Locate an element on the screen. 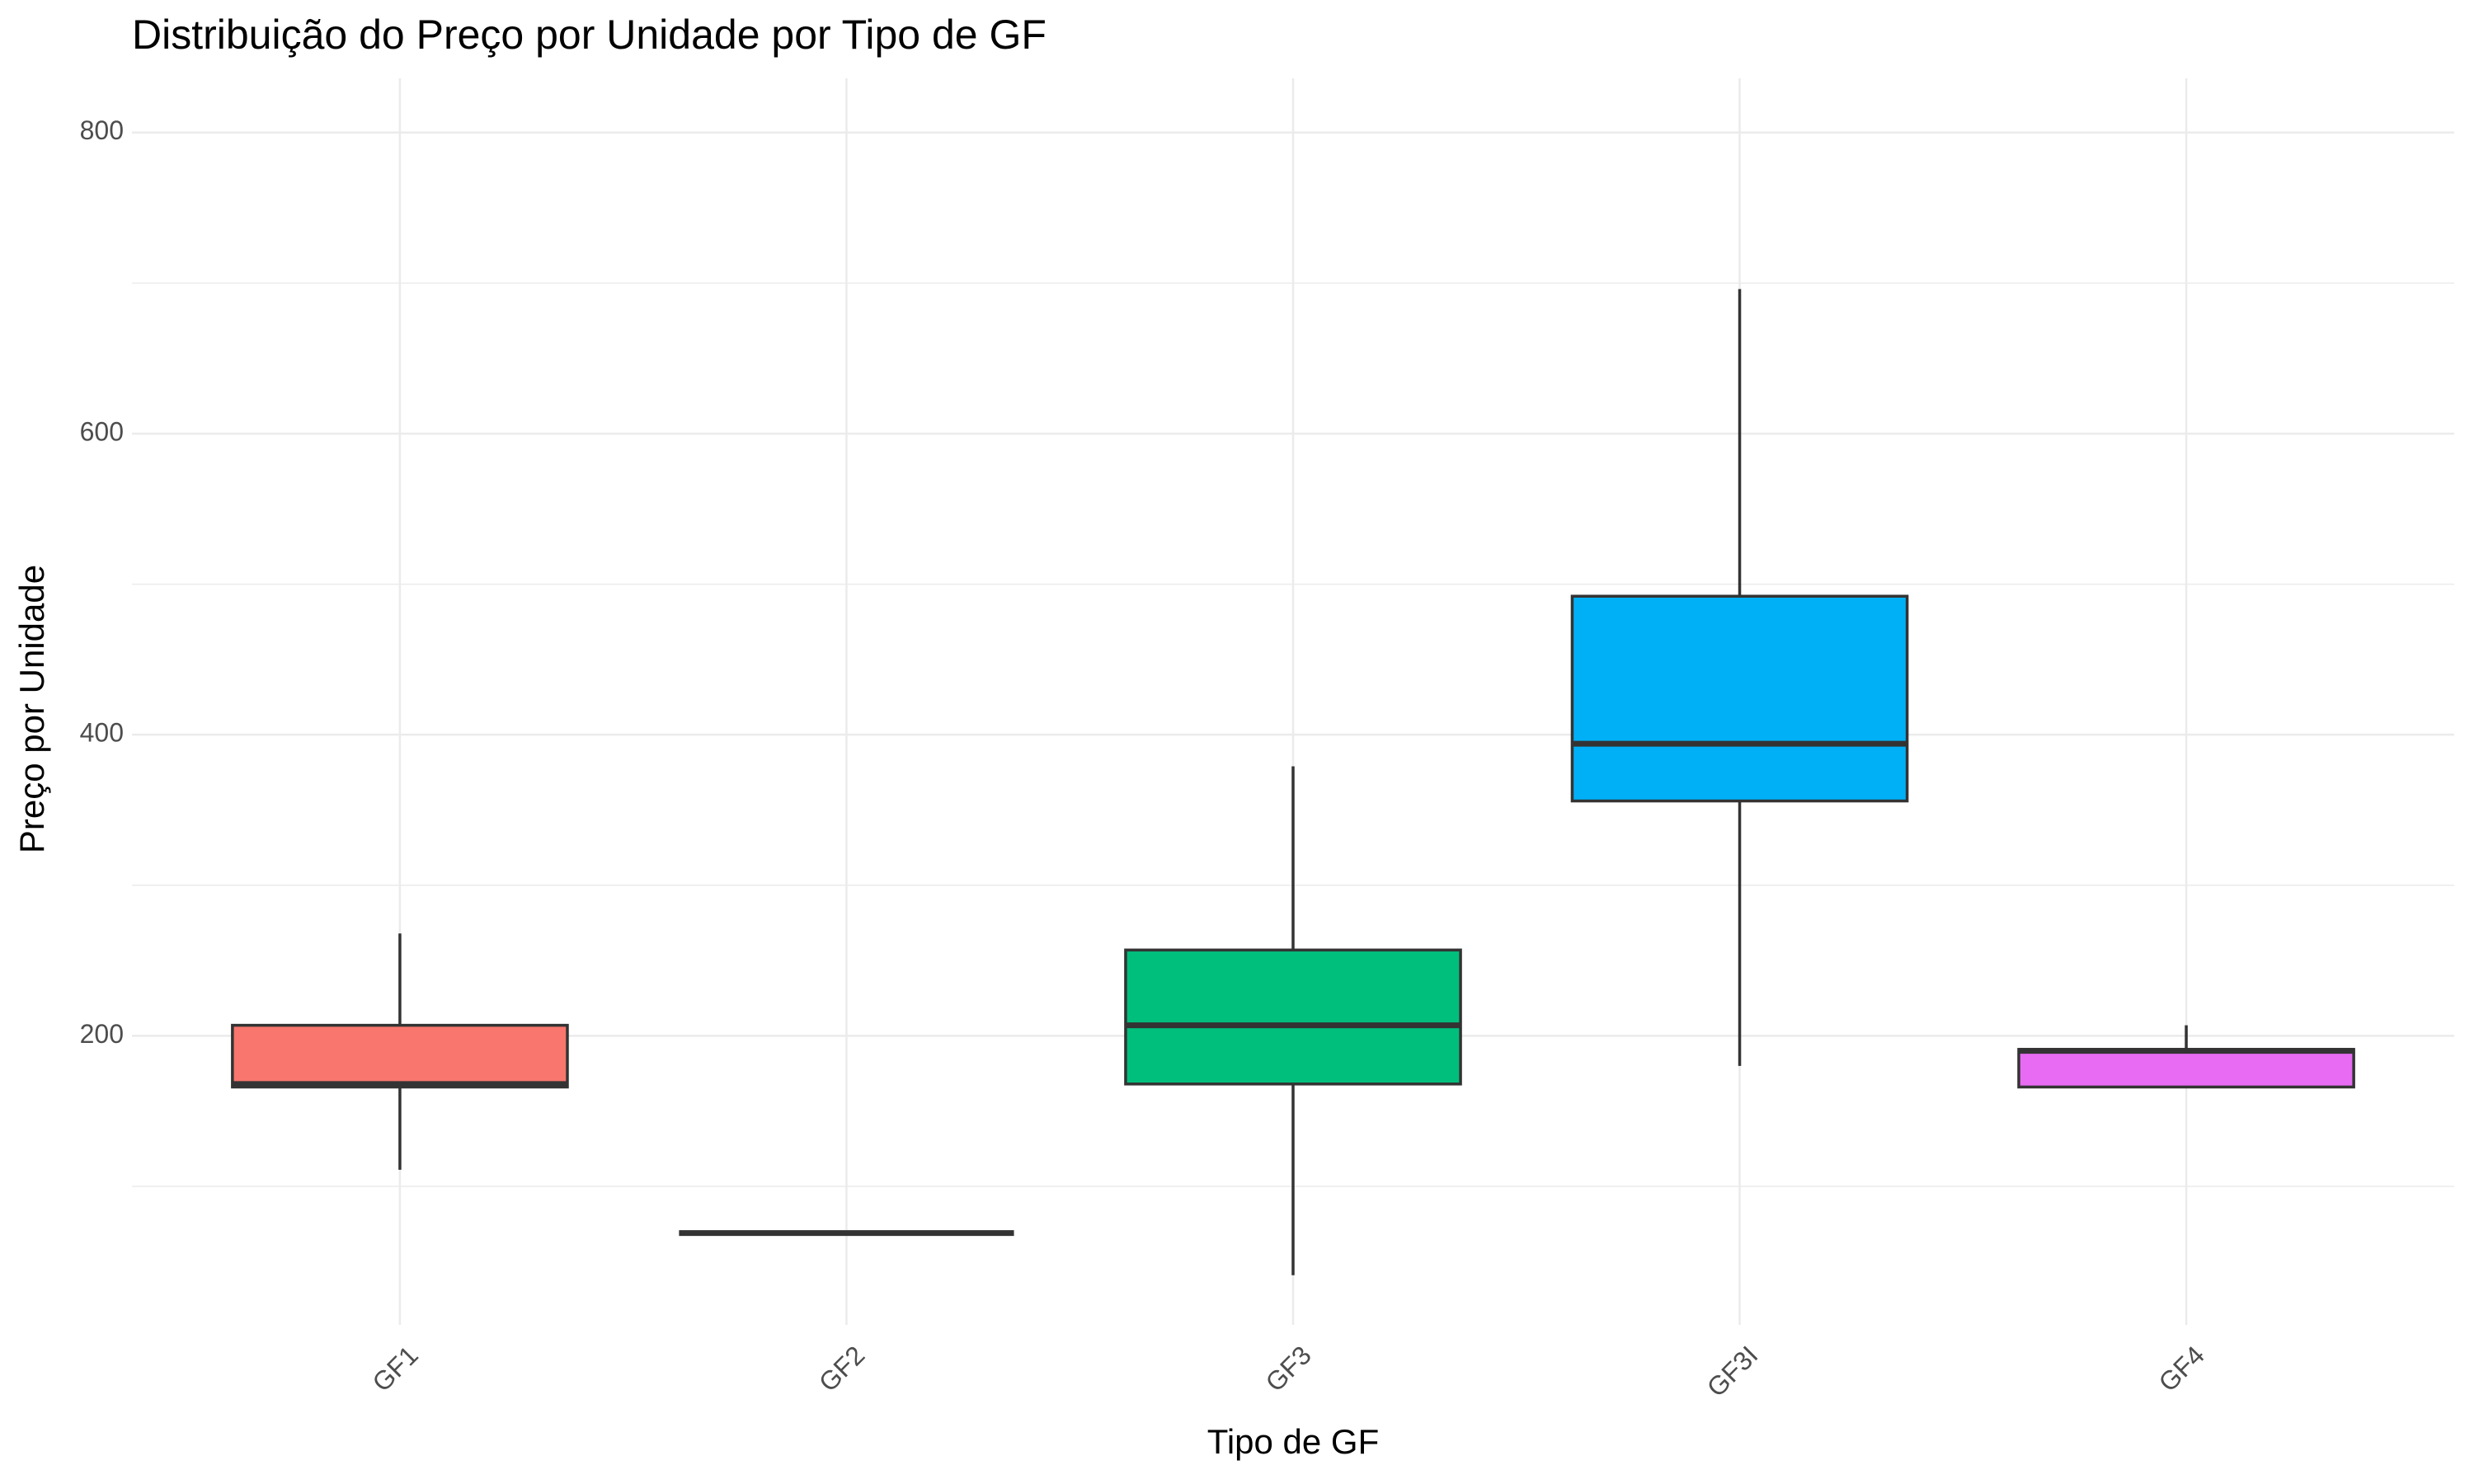 The image size is (2474, 1484). y-tick-label: 600 is located at coordinates (102, 431).